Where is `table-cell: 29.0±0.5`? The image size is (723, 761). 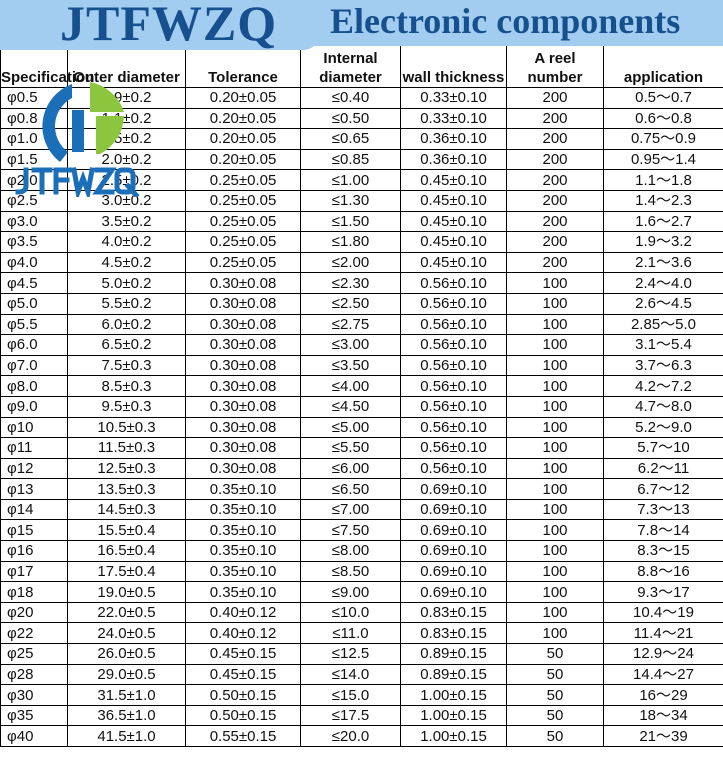 table-cell: 29.0±0.5 is located at coordinates (126, 674).